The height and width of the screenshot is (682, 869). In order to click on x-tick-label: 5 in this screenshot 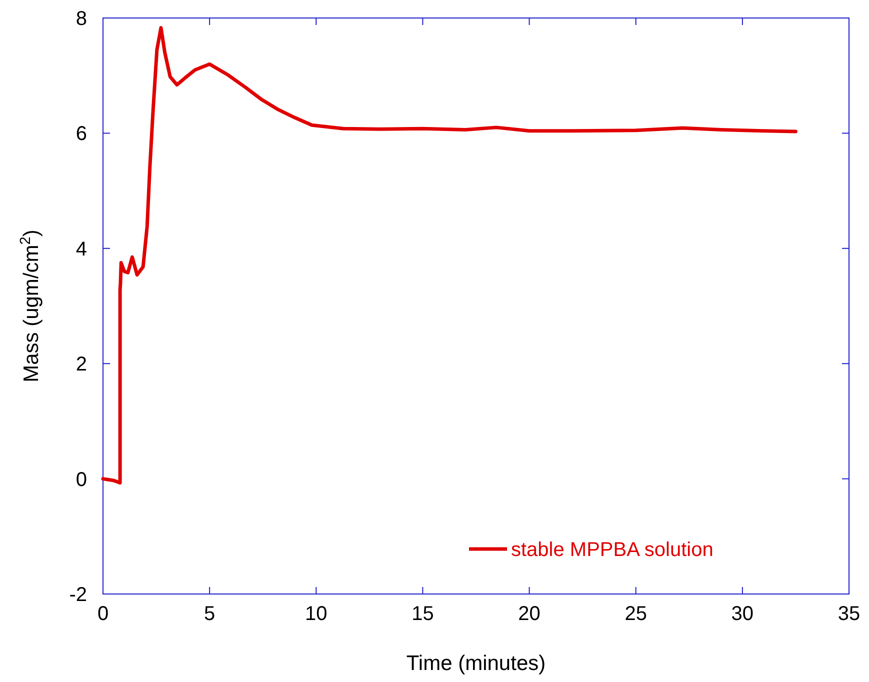, I will do `click(210, 614)`.